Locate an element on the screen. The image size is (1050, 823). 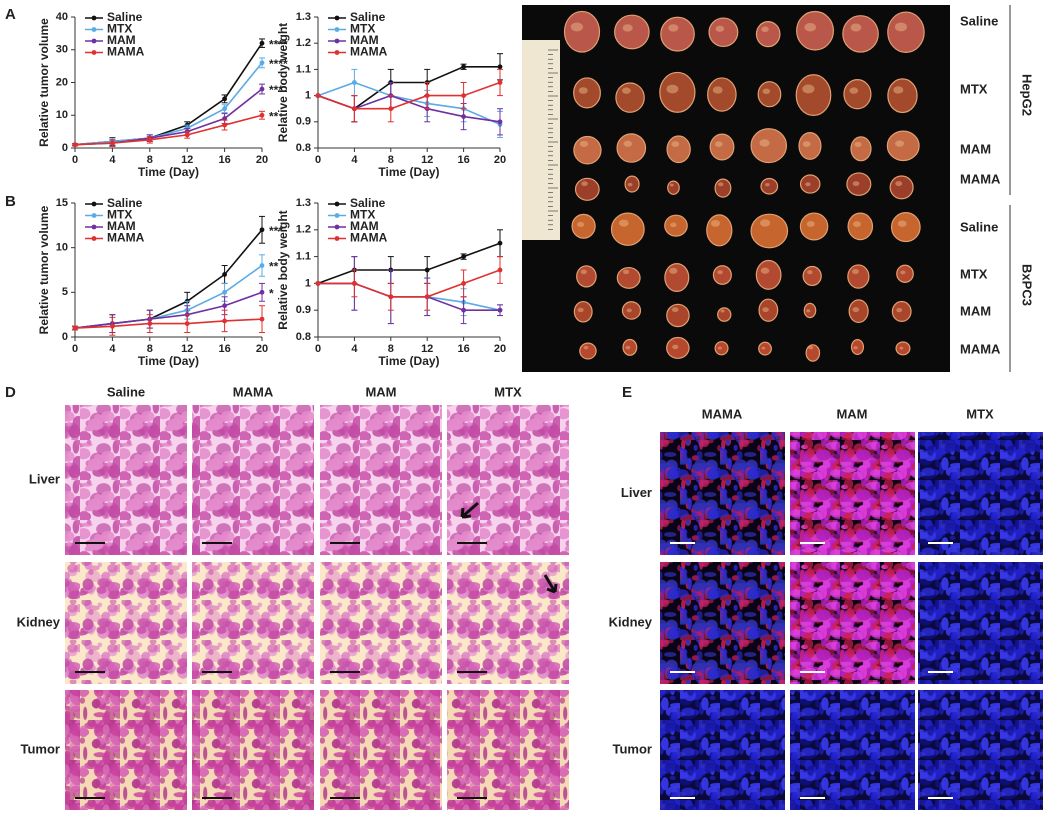
legend-label: MTX is located at coordinates (362, 215).